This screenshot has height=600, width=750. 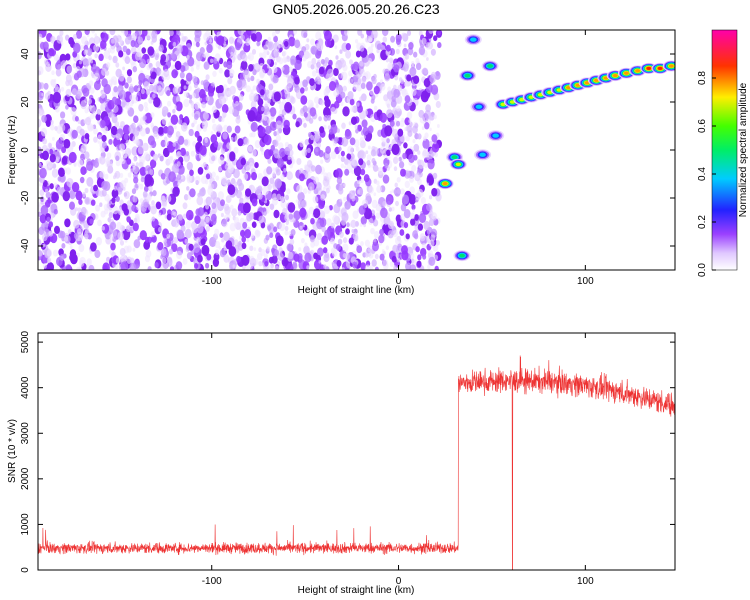 What do you see at coordinates (555, 148) in the screenshot?
I see `tracked-signal-blobs` at bounding box center [555, 148].